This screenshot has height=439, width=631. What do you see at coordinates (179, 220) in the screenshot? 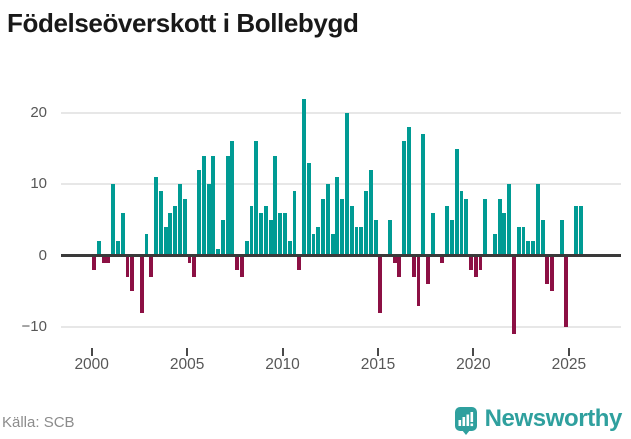
I see `bar-2004Q3` at bounding box center [179, 220].